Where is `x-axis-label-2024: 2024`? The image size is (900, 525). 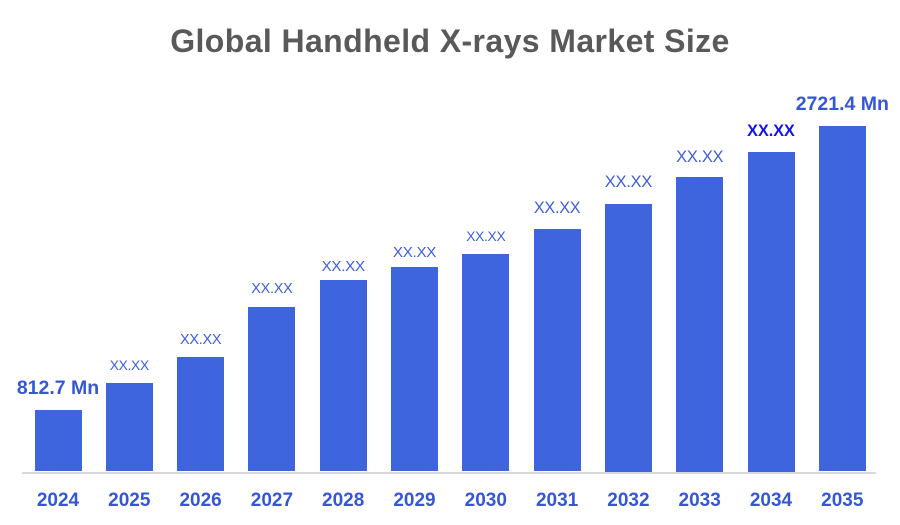
x-axis-label-2024: 2024 is located at coordinates (58, 501).